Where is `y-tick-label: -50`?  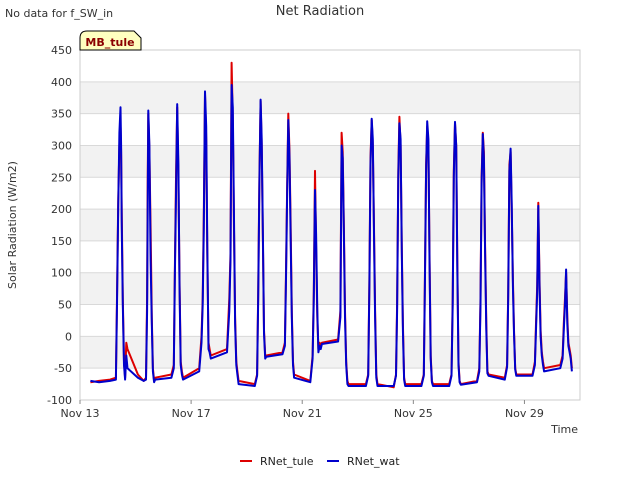
y-tick-label: -50 is located at coordinates (63, 368).